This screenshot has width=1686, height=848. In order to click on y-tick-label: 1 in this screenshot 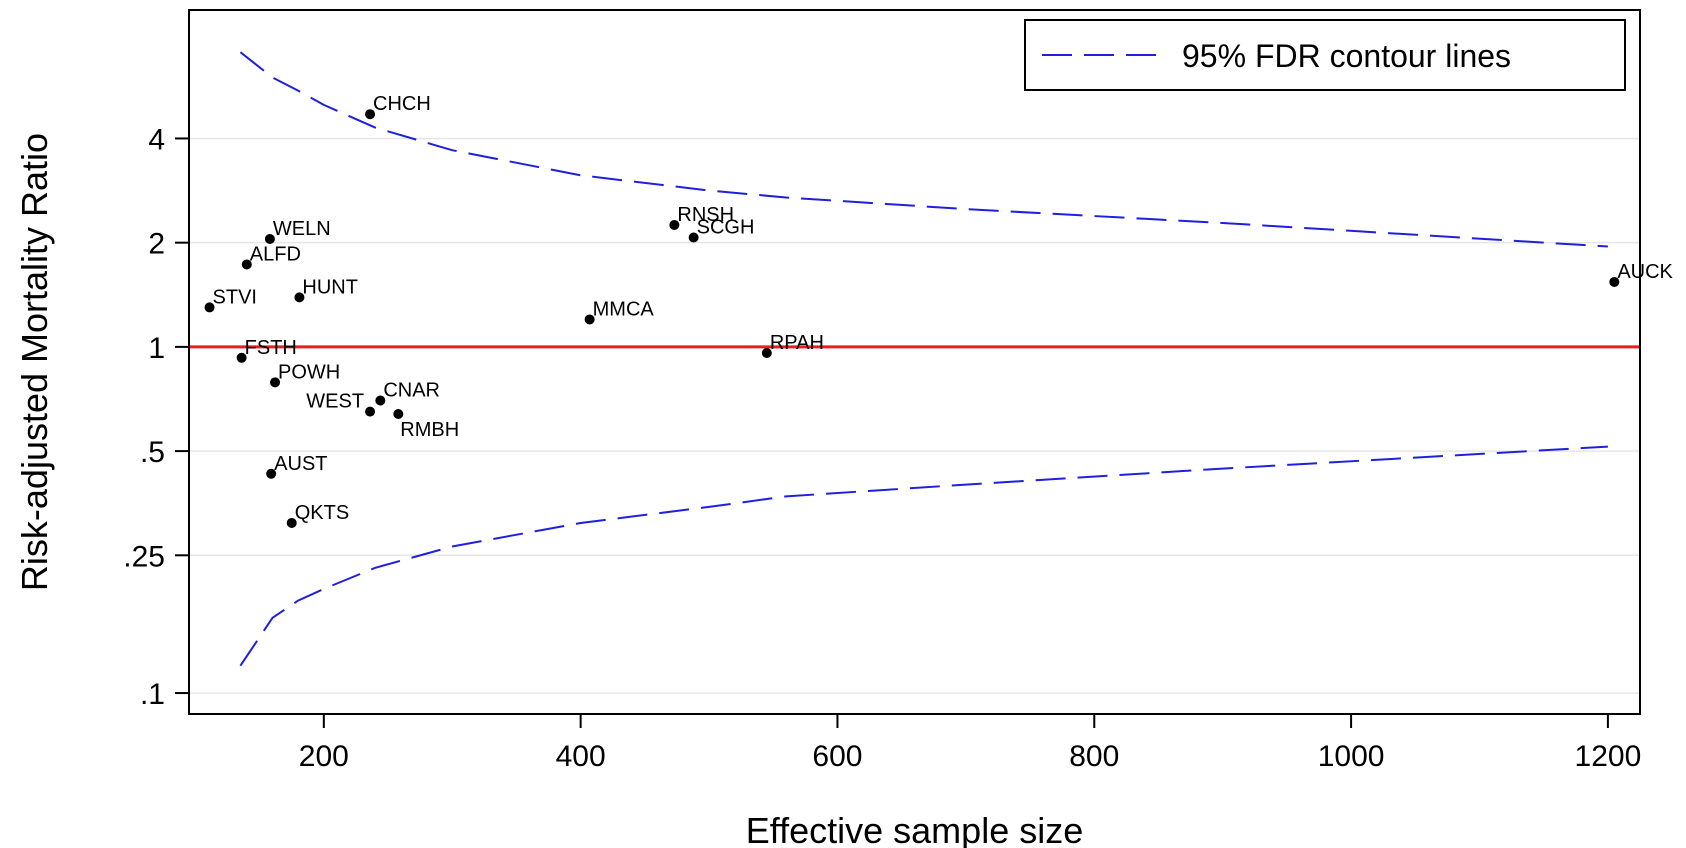, I will do `click(156, 348)`.